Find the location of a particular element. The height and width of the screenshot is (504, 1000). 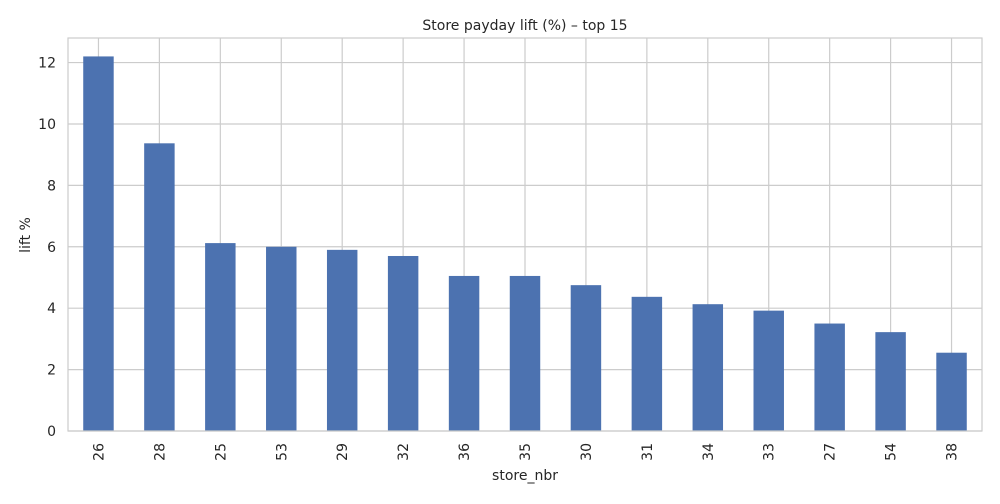

y-tick-label: 0 is located at coordinates (51, 432).